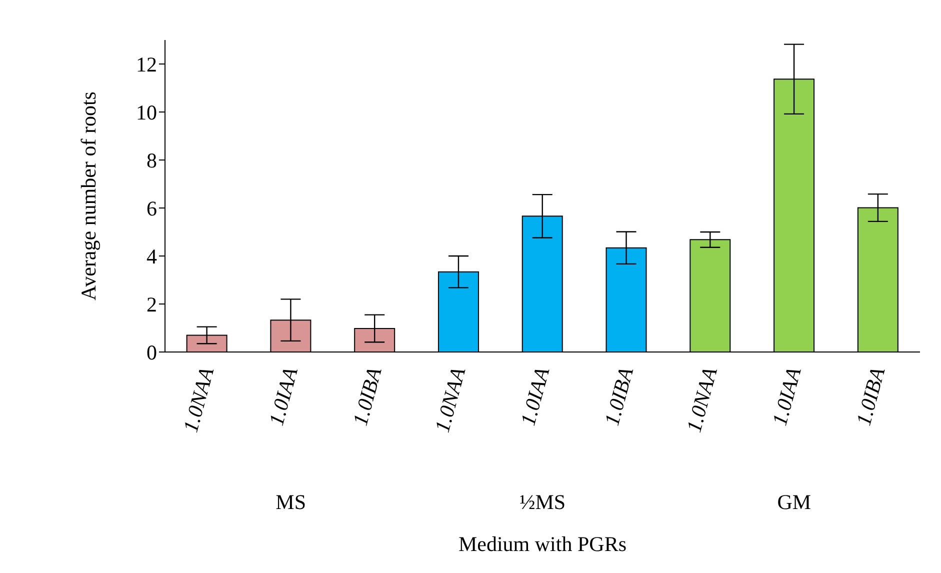  I want to click on y-tick-label: 10, so click(146, 112).